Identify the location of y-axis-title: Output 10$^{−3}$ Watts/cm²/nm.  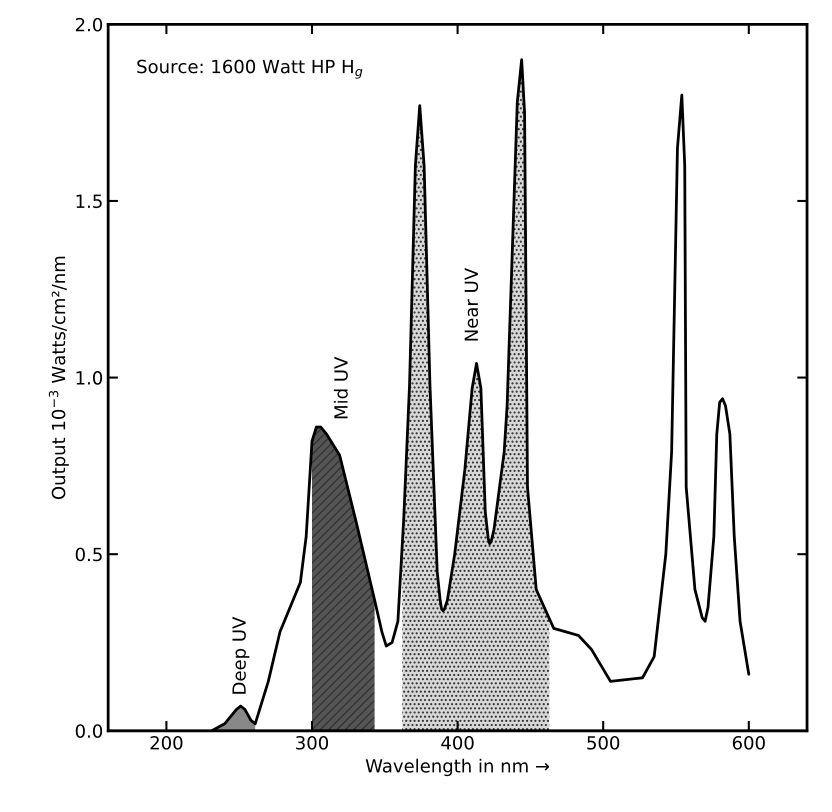
(58, 378).